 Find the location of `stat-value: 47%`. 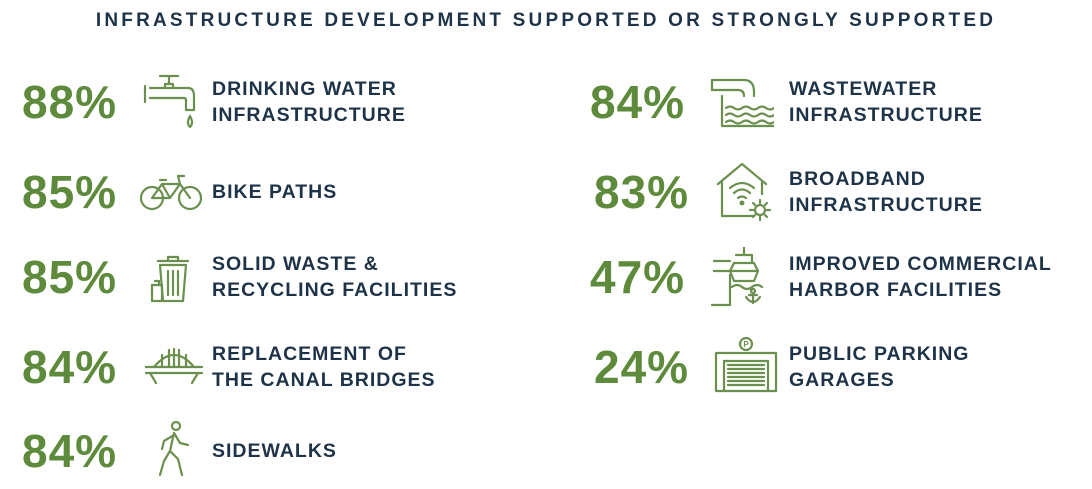

stat-value: 47% is located at coordinates (638, 277).